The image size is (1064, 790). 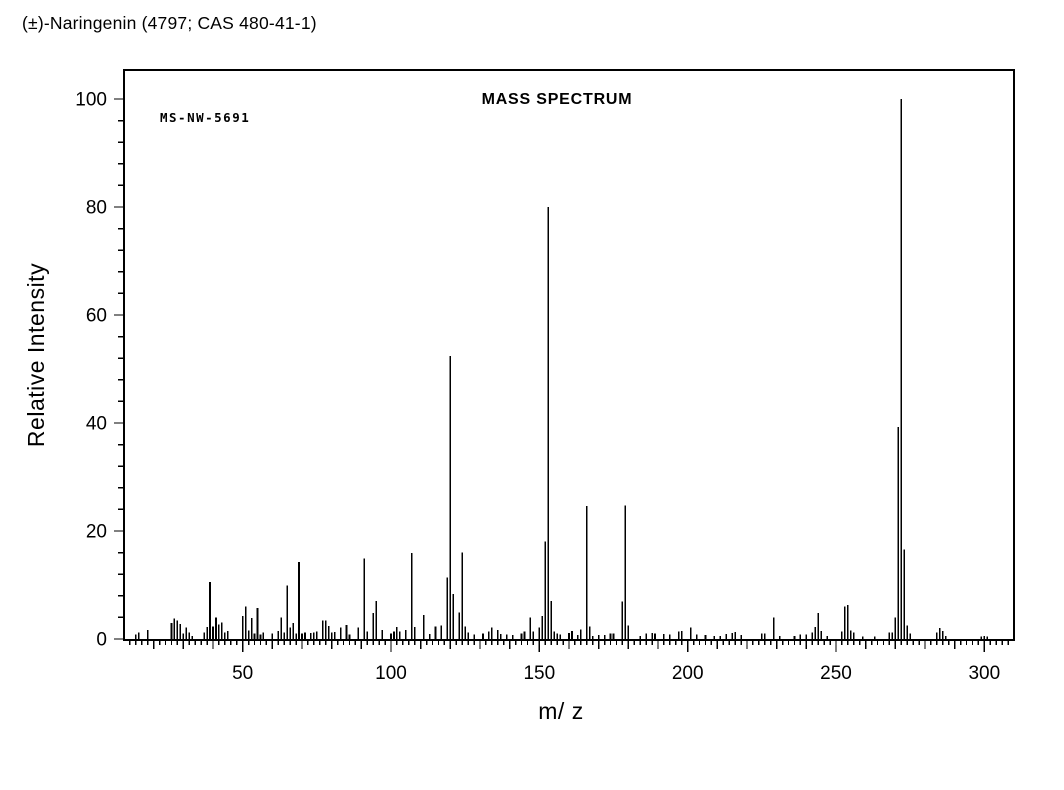 What do you see at coordinates (836, 673) in the screenshot?
I see `x-tick-label: 250` at bounding box center [836, 673].